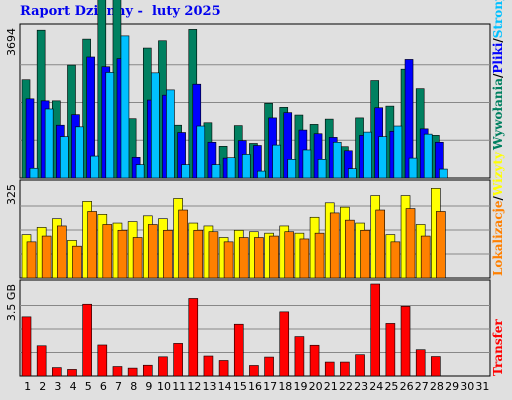 This screenshot has height=400, width=512. I want to click on x-tick-label-day-10: 10, so click(164, 386).